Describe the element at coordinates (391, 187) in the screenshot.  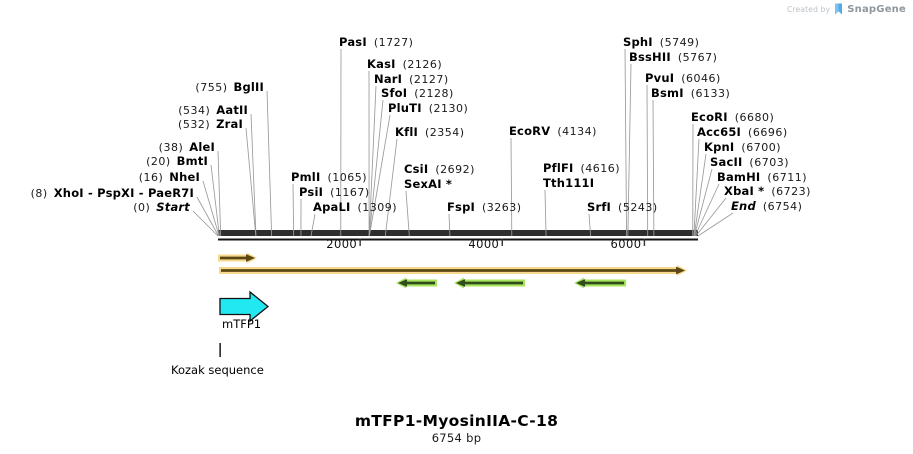
I see `leader-line-kfli` at that location.